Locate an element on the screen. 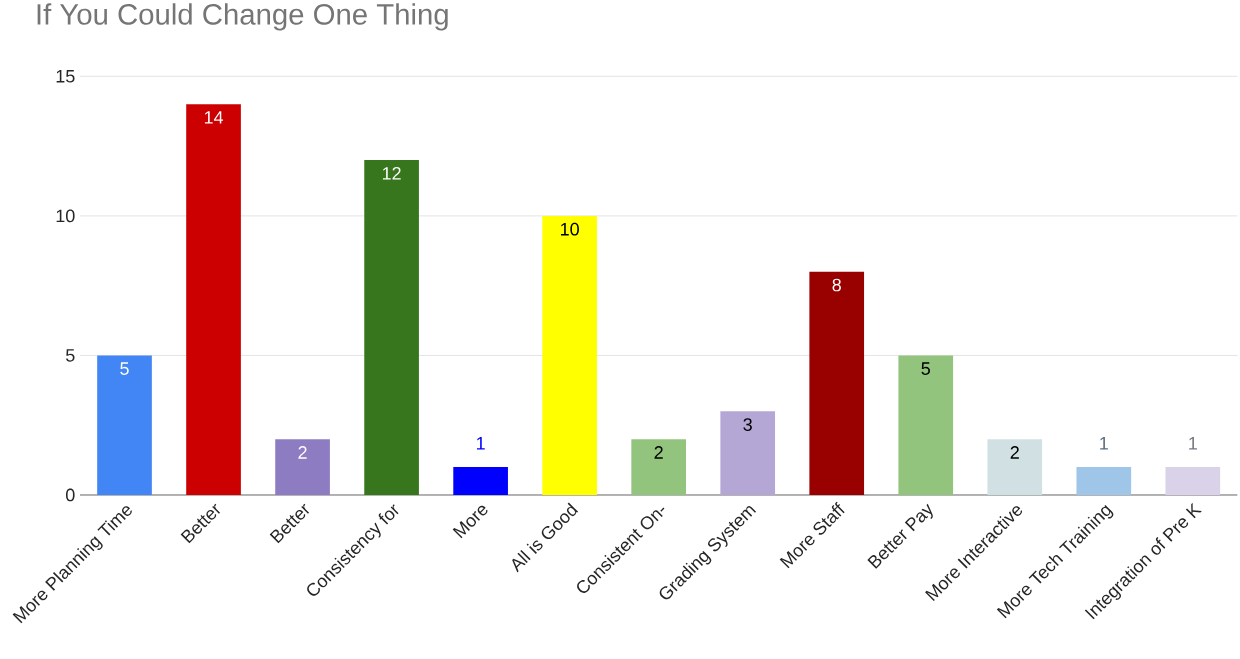  data-label: 12 is located at coordinates (391, 173).